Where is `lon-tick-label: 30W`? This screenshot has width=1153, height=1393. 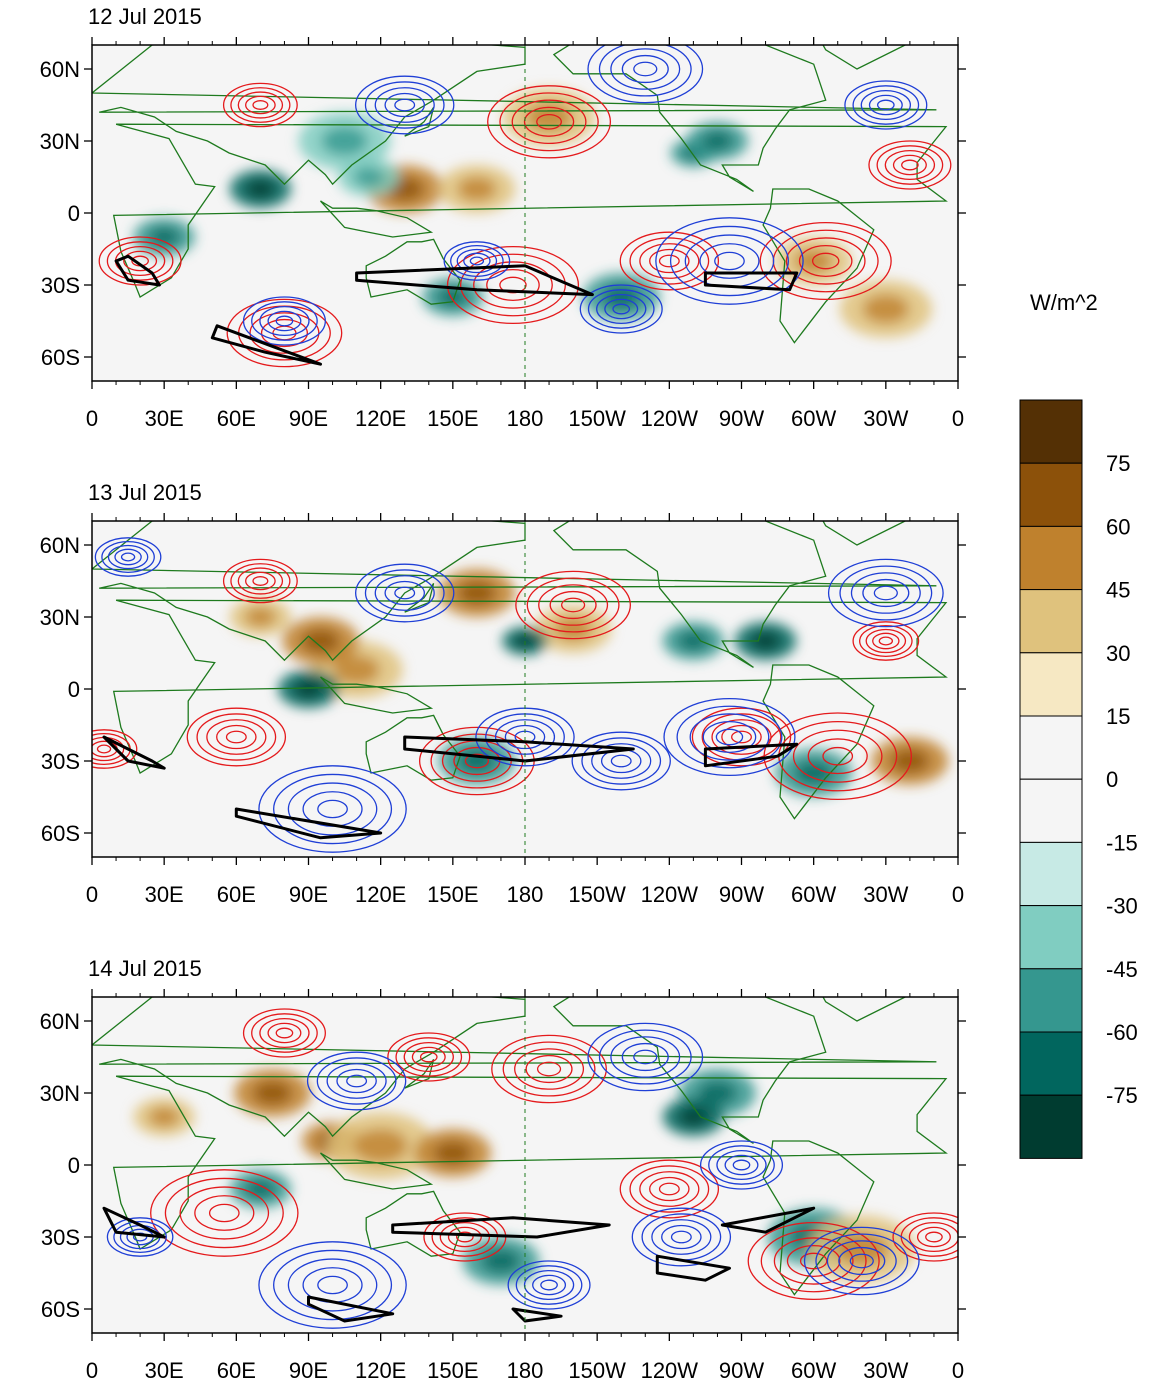
lon-tick-label: 30W is located at coordinates (885, 418).